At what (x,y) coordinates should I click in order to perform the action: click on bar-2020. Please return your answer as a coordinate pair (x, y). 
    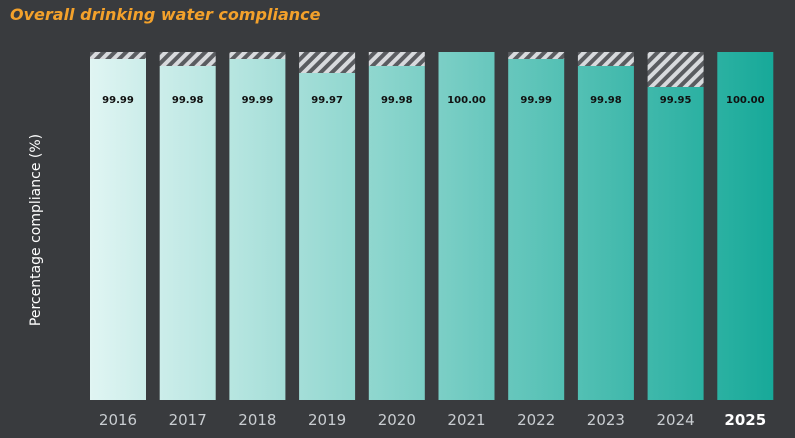
    Looking at the image, I should click on (396, 233).